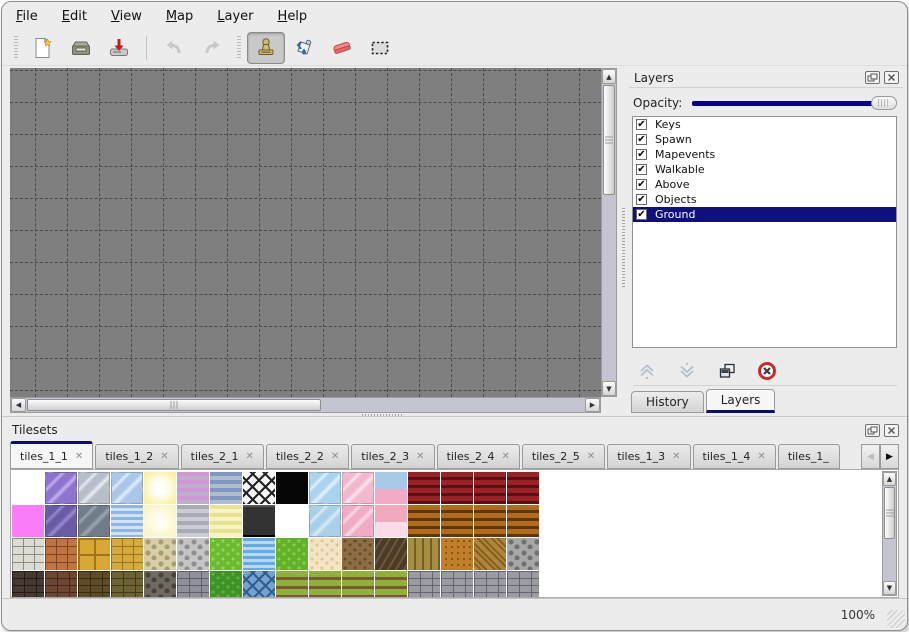  I want to click on fill-tool-button, so click(304, 48).